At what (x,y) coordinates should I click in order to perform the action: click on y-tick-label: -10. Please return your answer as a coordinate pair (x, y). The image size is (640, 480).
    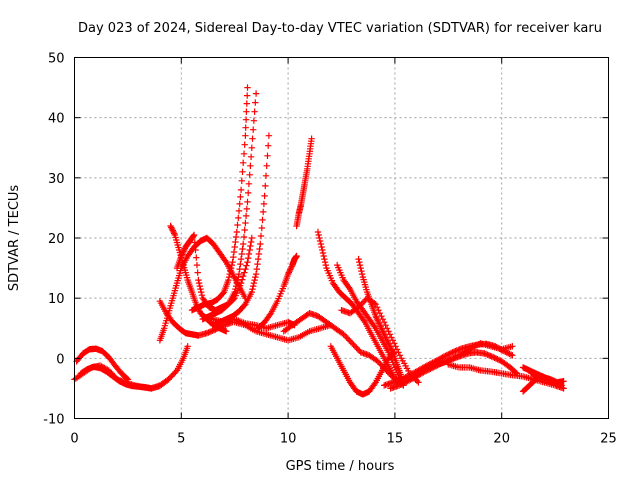
    Looking at the image, I should click on (53, 420).